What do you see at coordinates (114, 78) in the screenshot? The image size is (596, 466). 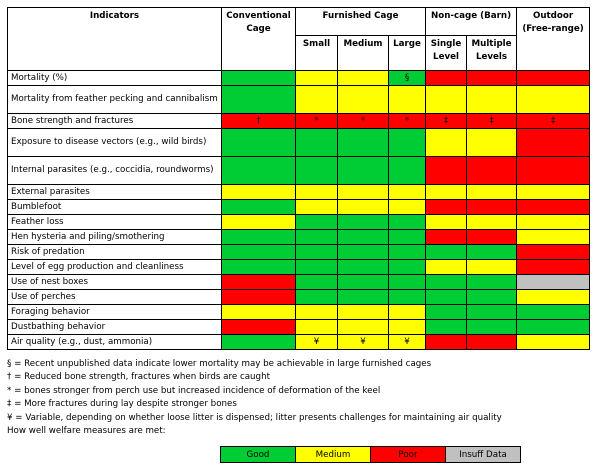 I see `indicator-label: Mortality (%)` at bounding box center [114, 78].